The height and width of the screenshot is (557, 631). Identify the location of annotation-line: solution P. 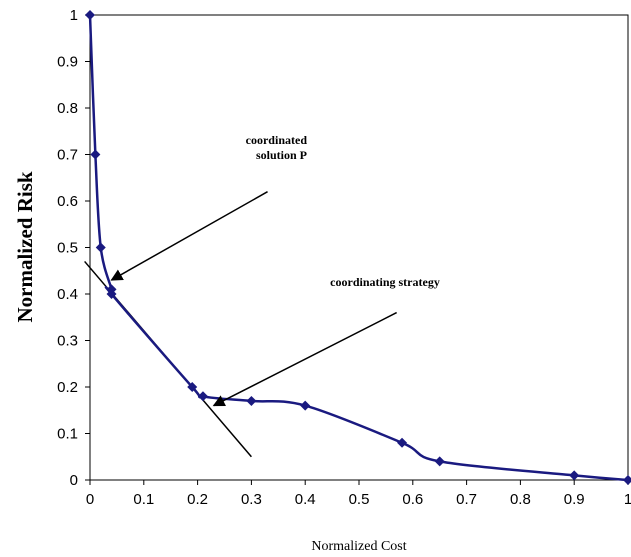
(281, 155).